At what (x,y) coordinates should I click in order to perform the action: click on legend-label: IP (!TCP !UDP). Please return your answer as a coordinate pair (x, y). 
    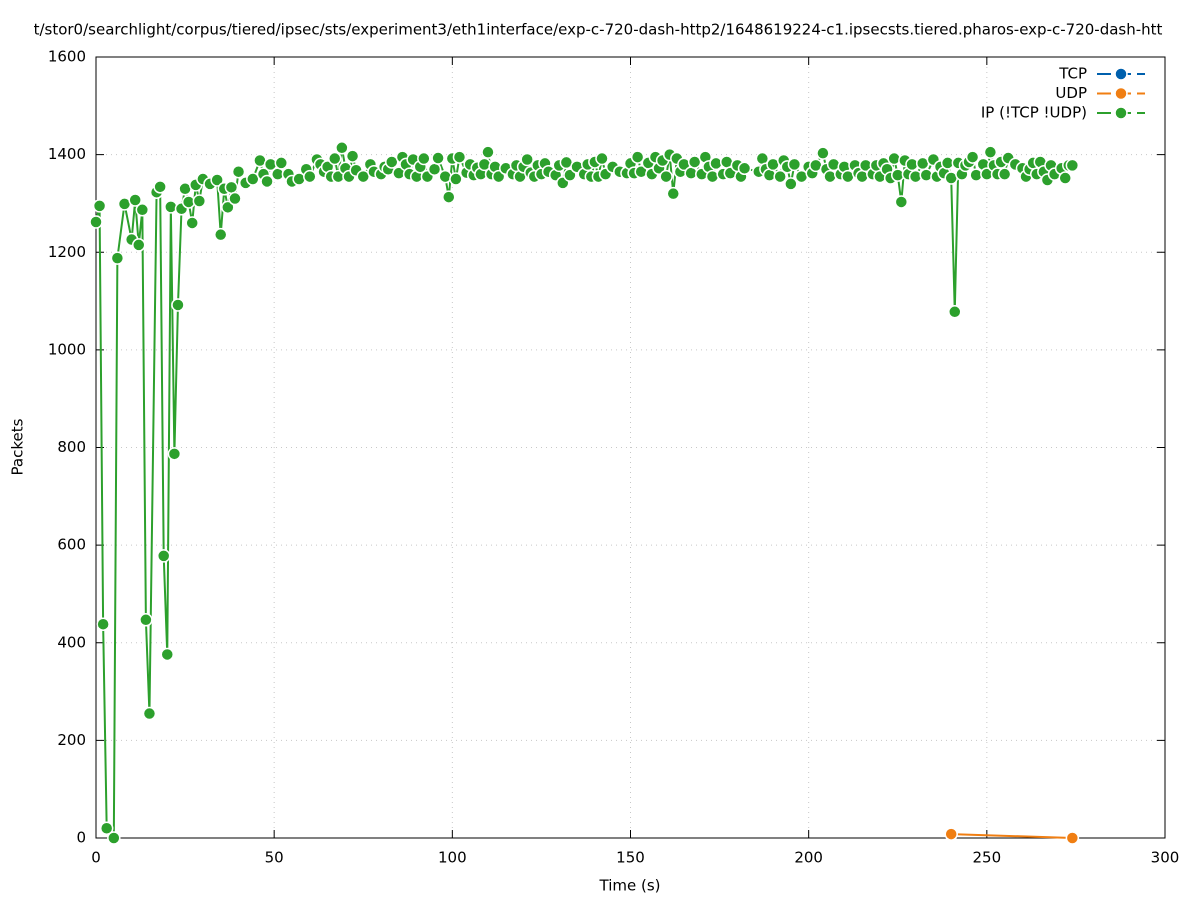
    Looking at the image, I should click on (1034, 113).